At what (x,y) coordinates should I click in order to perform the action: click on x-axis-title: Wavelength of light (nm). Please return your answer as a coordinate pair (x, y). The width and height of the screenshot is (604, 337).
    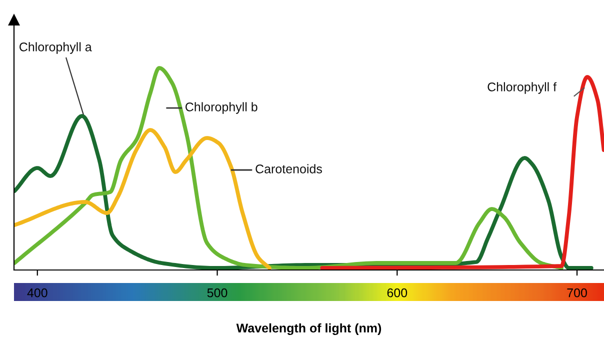
    Looking at the image, I should click on (309, 329).